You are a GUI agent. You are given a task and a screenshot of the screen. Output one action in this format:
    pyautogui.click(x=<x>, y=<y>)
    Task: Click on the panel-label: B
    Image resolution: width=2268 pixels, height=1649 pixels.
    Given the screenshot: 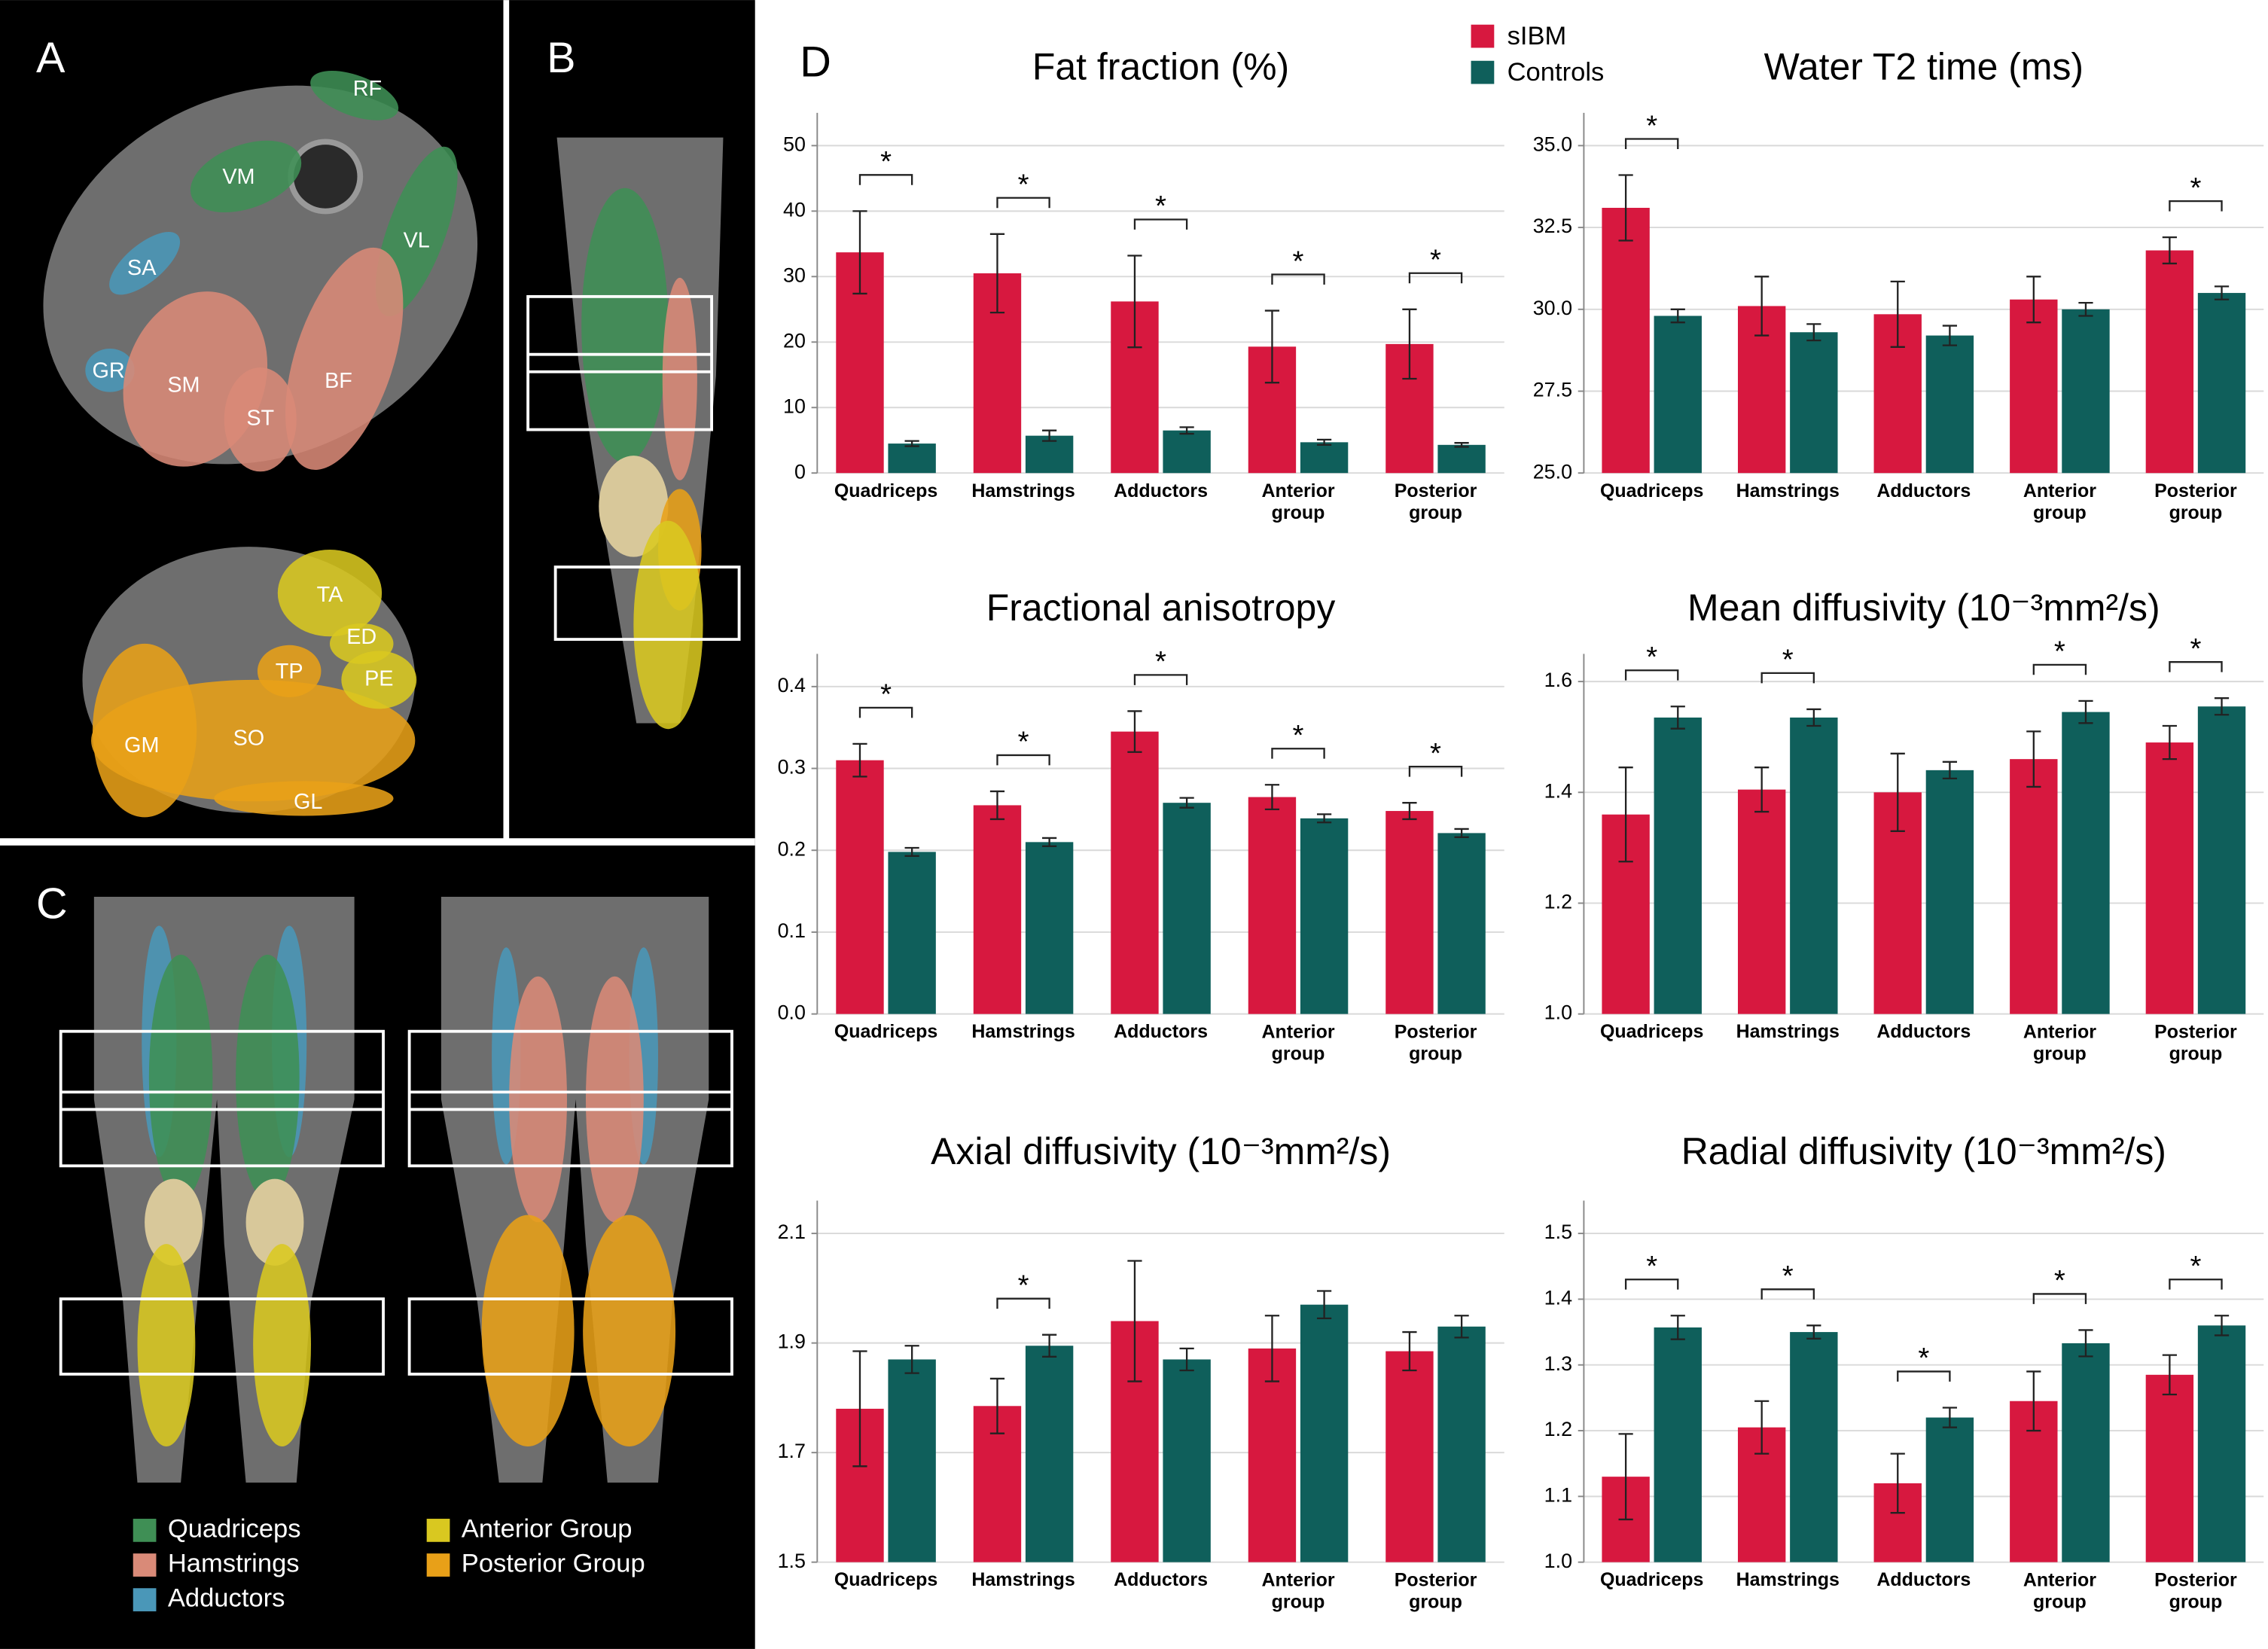 What is the action you would take?
    pyautogui.click(x=561, y=58)
    